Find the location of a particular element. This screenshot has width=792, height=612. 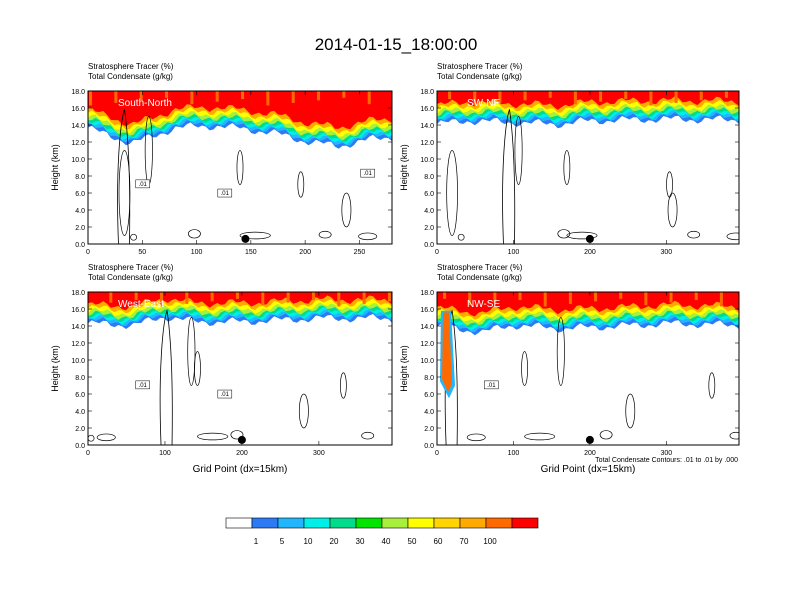

colorbar-label: 100 is located at coordinates (490, 541).